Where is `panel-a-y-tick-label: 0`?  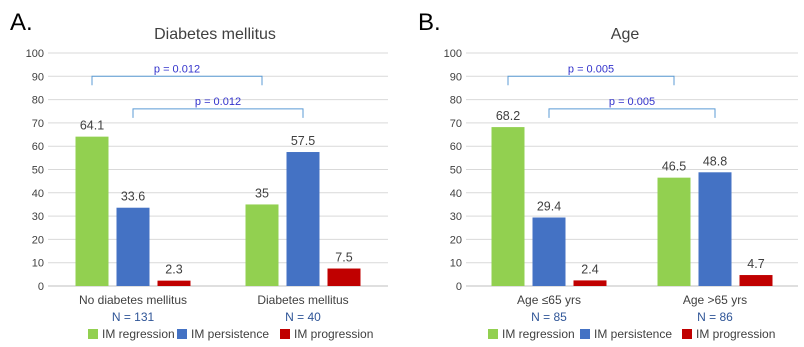
panel-a-y-tick-label: 0 is located at coordinates (41, 287).